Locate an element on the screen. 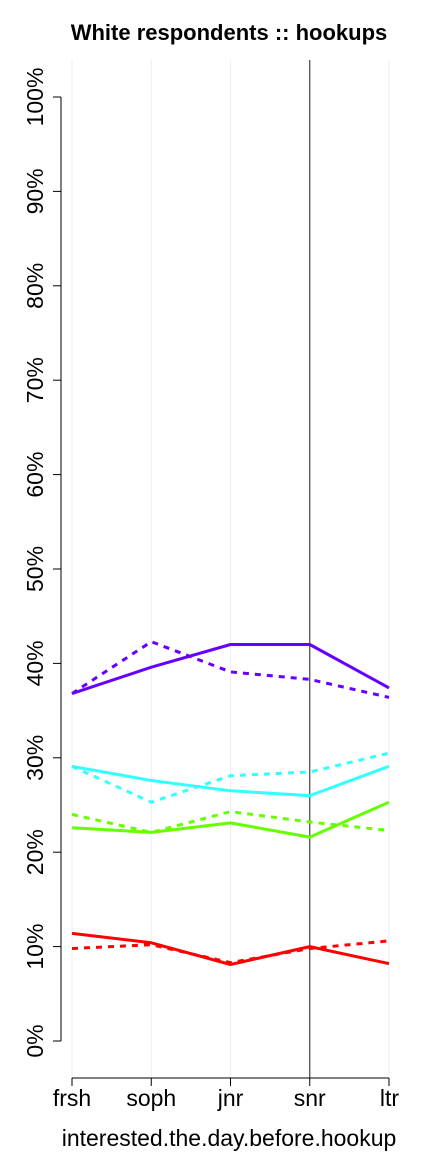  x-tick-label: jnr is located at coordinates (230, 1098).